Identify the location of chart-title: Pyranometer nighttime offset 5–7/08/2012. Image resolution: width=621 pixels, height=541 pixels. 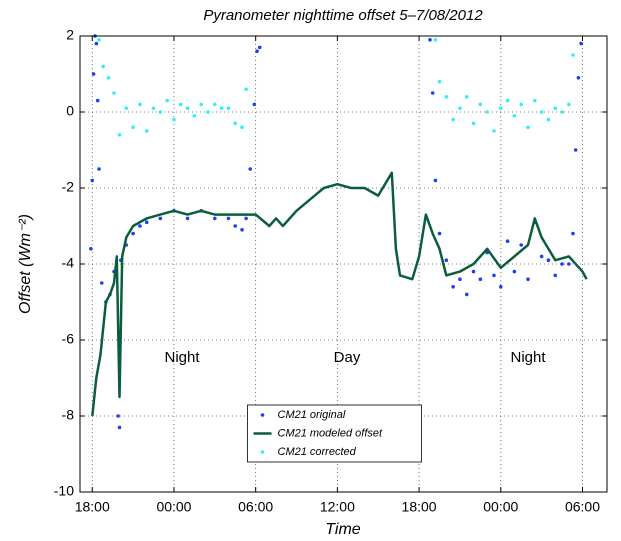
(343, 15).